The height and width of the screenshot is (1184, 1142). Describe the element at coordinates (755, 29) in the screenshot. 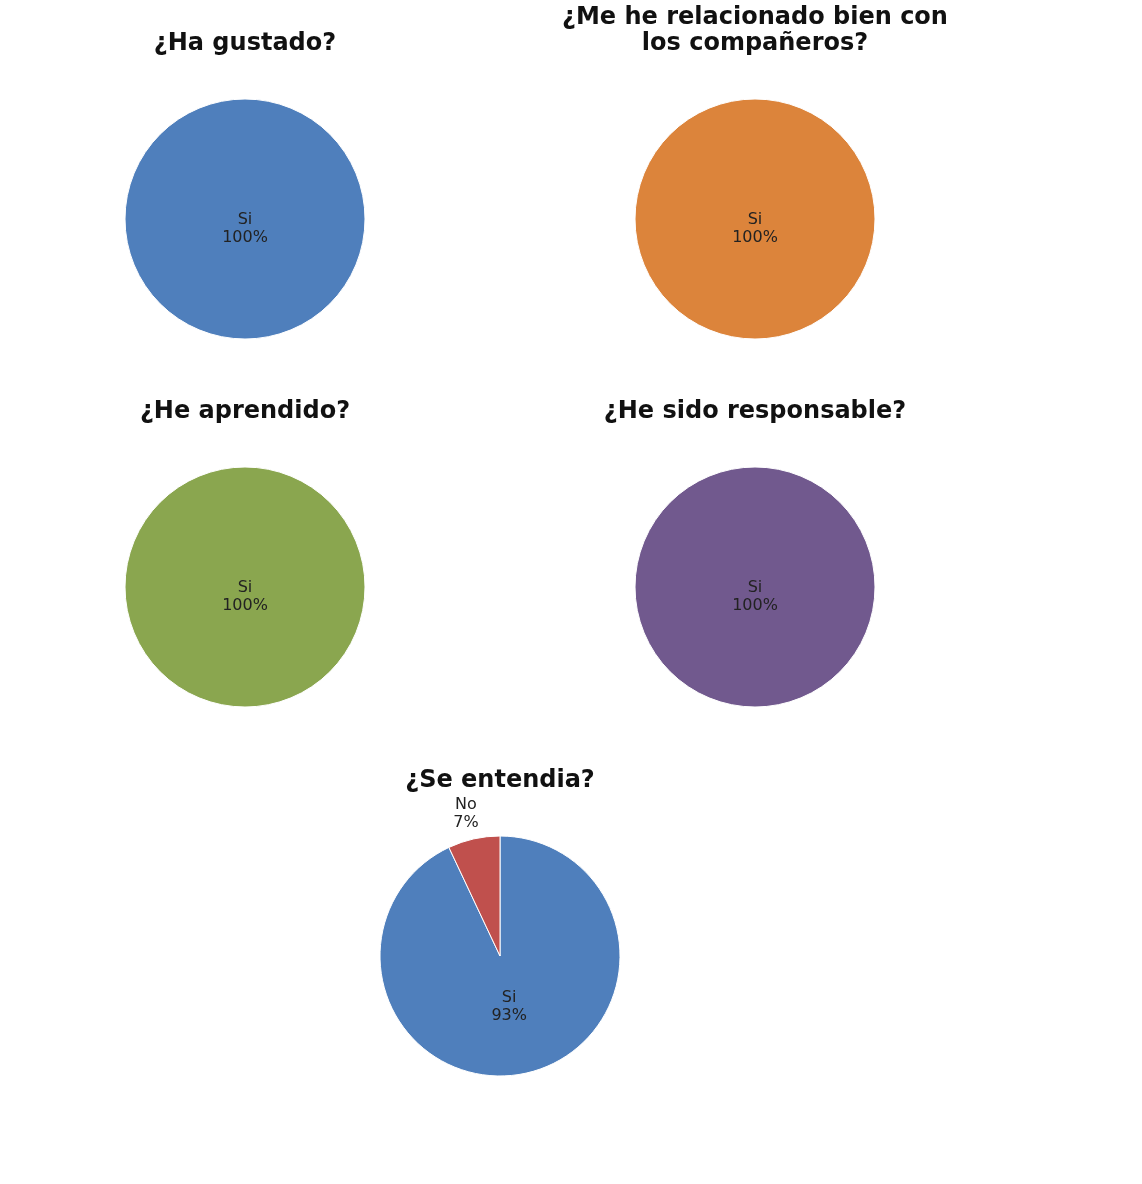

I see `chart-title: ¿Me he relacionado bien con los compañeros?` at that location.